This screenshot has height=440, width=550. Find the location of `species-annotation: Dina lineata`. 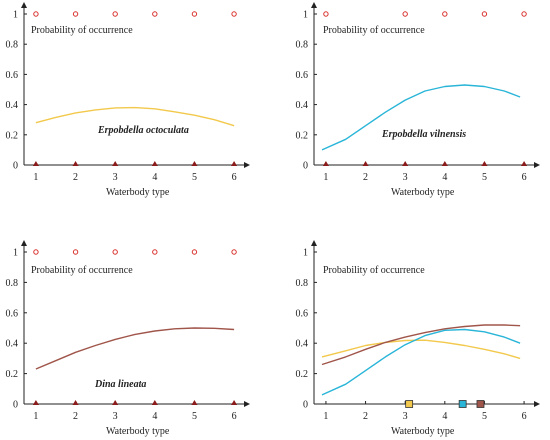

species-annotation: Dina lineata is located at coordinates (120, 384).